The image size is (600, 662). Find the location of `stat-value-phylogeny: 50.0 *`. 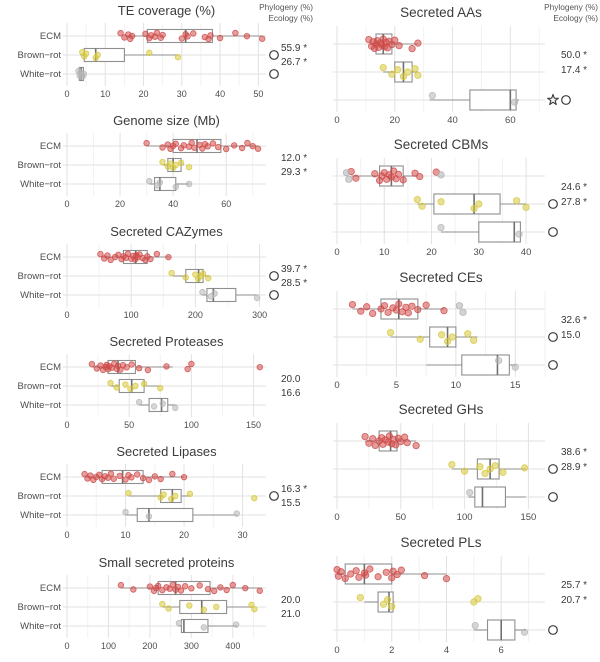

stat-value-phylogeny: 50.0 * is located at coordinates (574, 55).